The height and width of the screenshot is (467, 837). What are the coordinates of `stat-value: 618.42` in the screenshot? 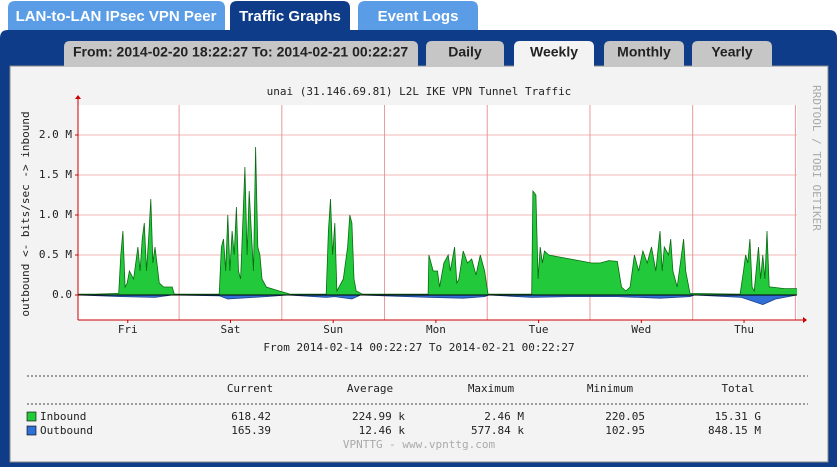 It's located at (251, 416).